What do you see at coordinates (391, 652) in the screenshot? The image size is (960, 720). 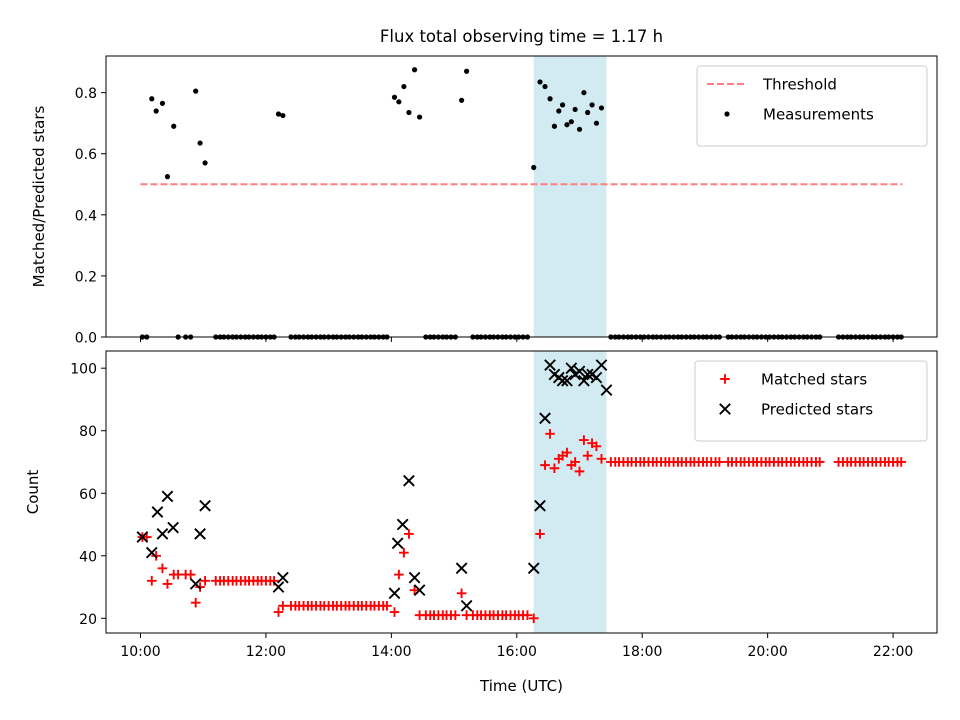 I see `x-tick-label: 14:00` at bounding box center [391, 652].